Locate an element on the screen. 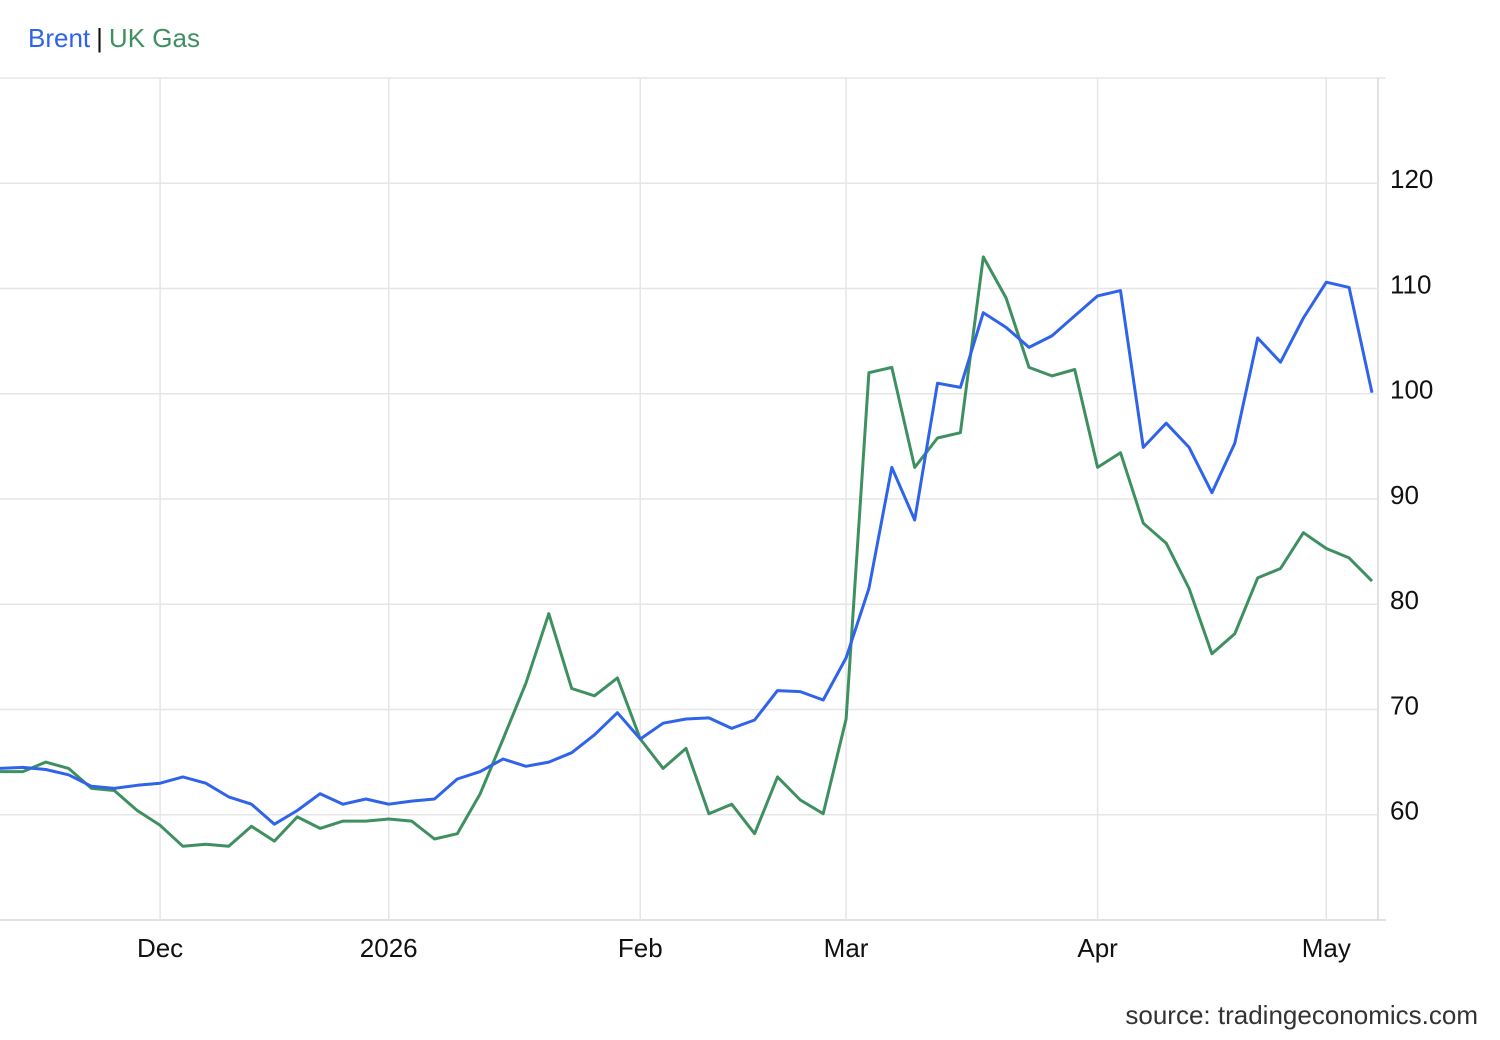 Image resolution: width=1500 pixels, height=1040 pixels. y-tick-label: 90 is located at coordinates (1404, 495).